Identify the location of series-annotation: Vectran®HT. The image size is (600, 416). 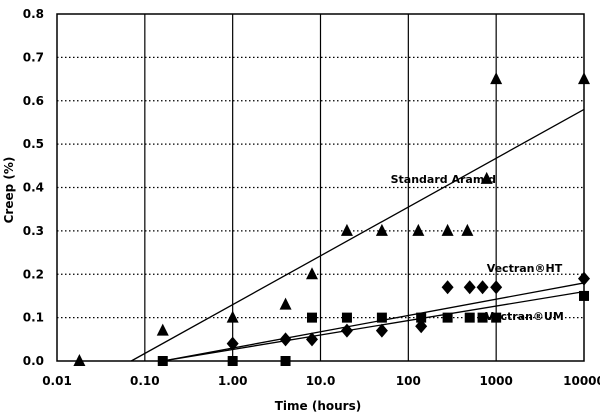
(525, 268).